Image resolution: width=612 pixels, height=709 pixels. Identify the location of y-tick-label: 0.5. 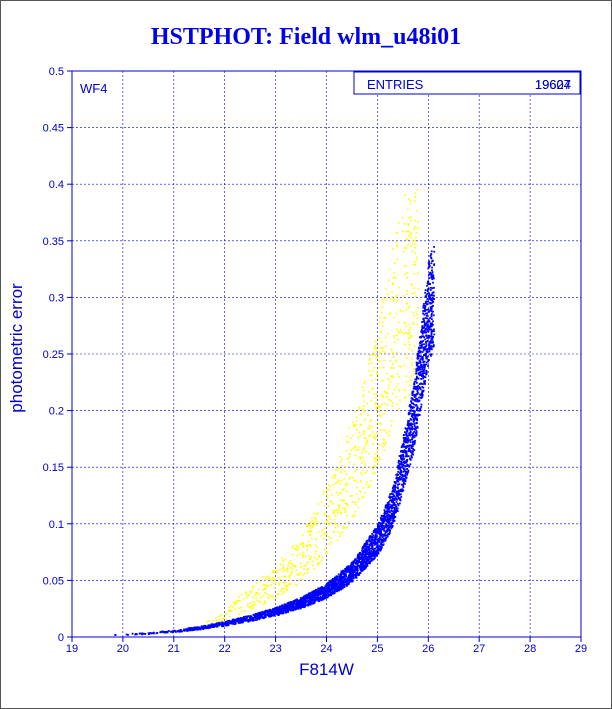
(56, 72).